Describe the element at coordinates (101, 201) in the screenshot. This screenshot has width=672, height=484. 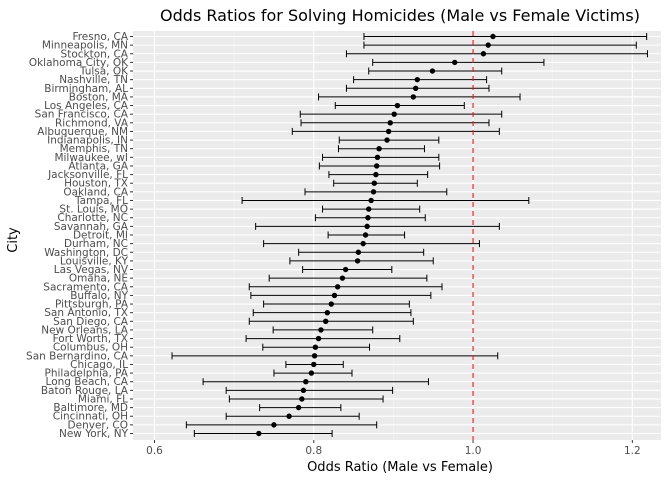
I see `y-tick-label: Tampa, FL` at that location.